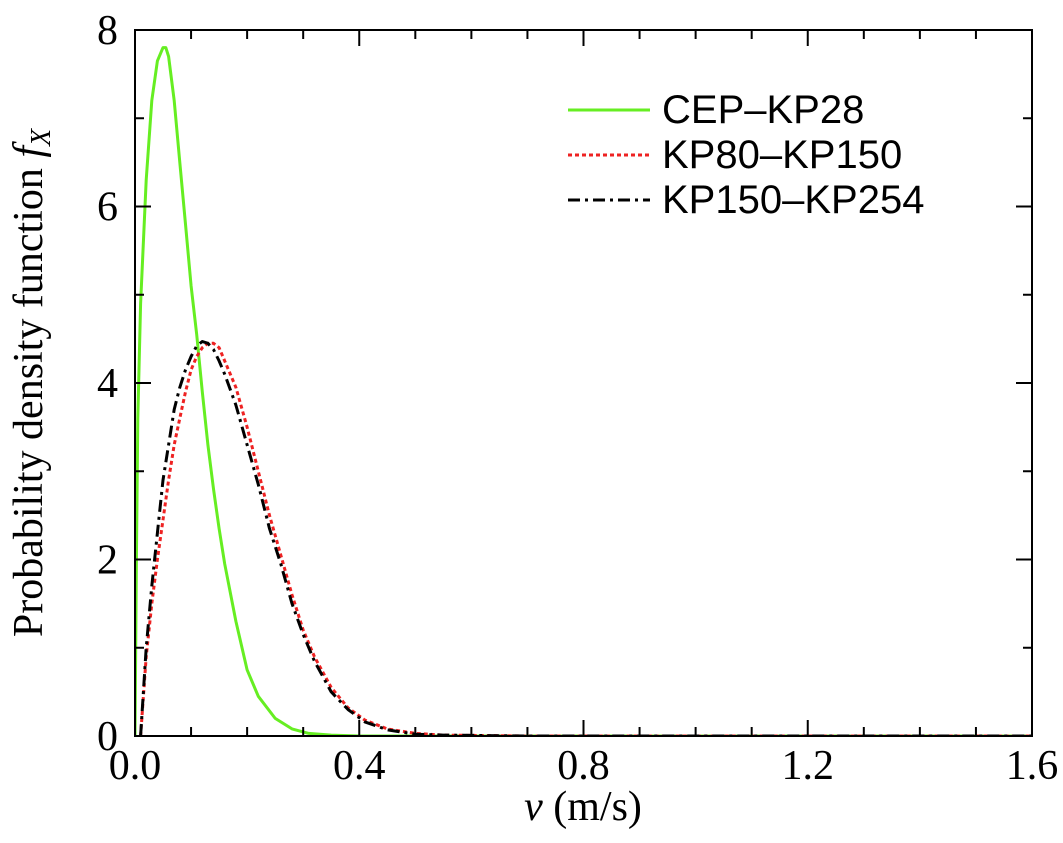  I want to click on y-tick-label: 8, so click(107, 31).